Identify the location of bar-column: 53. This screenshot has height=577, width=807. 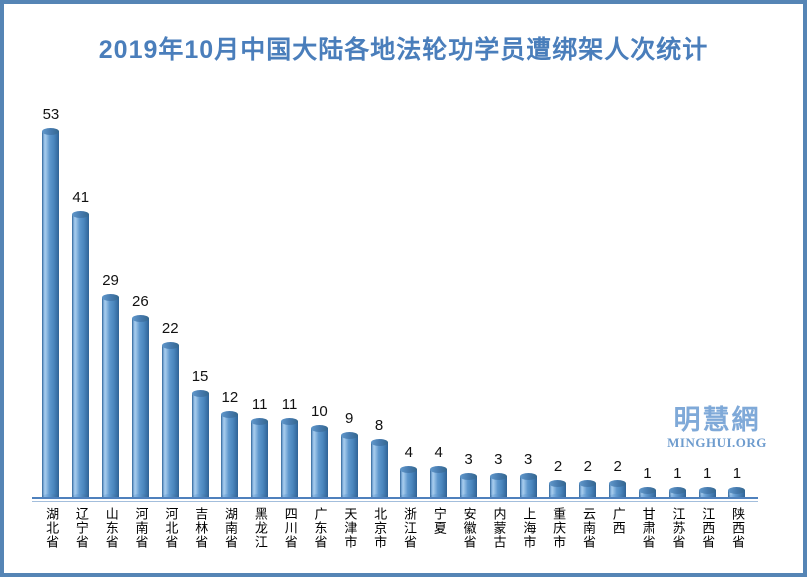
(51, 301).